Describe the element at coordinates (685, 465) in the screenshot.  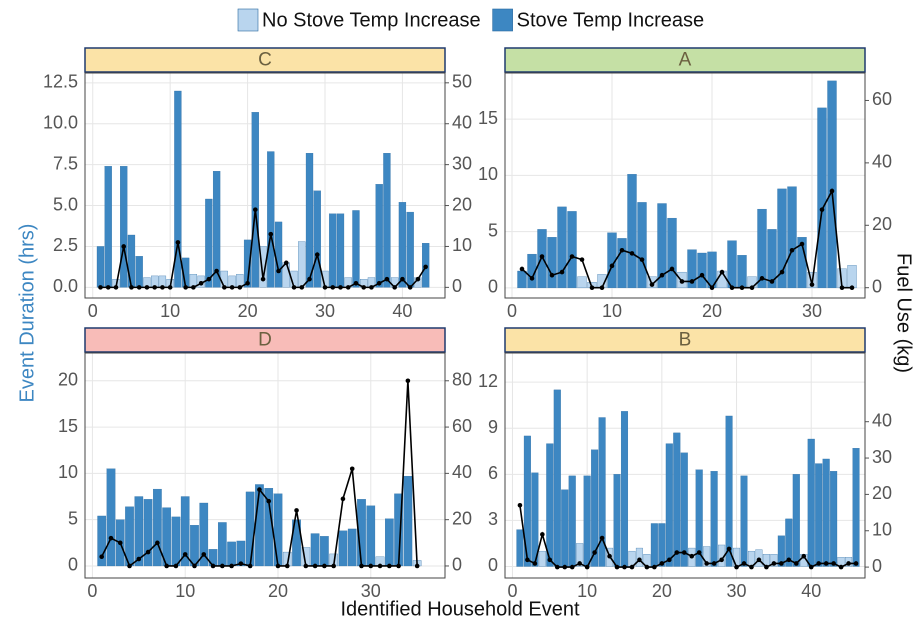
I see `panel-border` at that location.